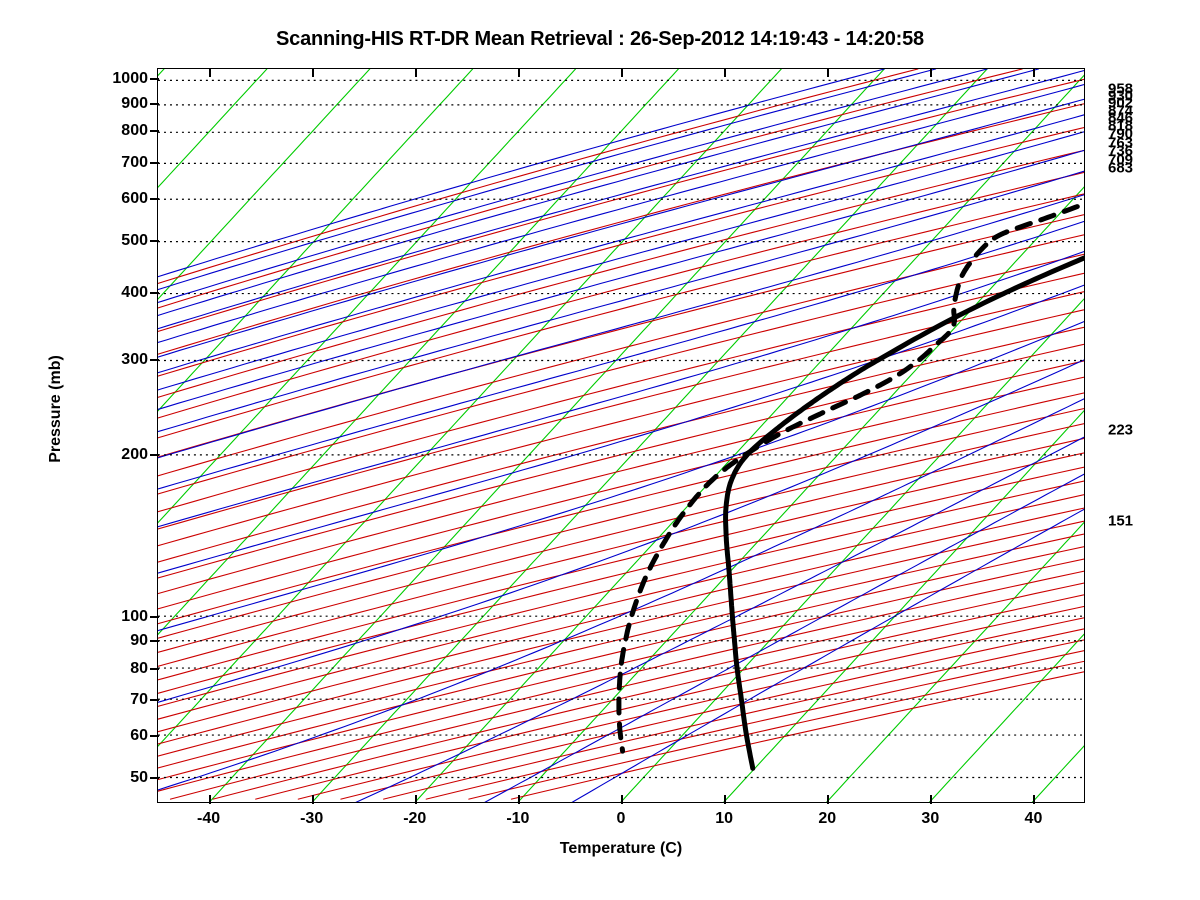 The image size is (1200, 900). Describe the element at coordinates (139, 668) in the screenshot. I see `y-tick-label: 80` at that location.